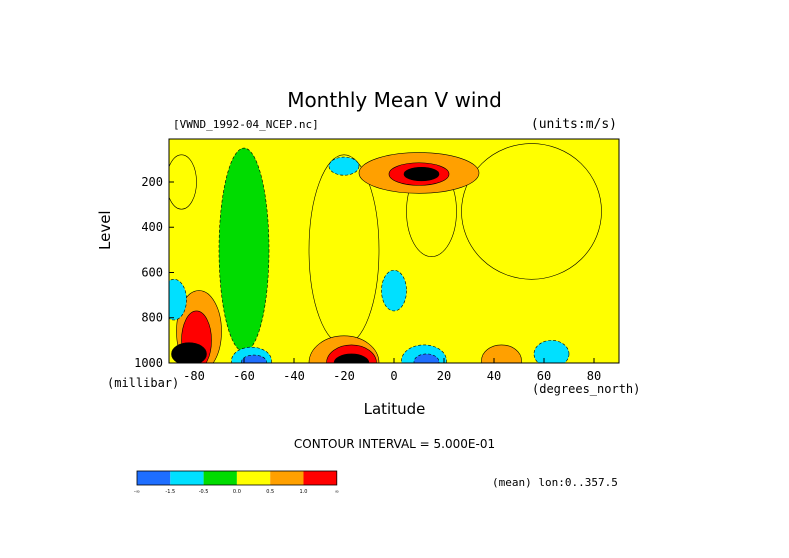 Image resolution: width=789 pixels, height=558 pixels. I want to click on colorbar-label: 0.0, so click(237, 492).